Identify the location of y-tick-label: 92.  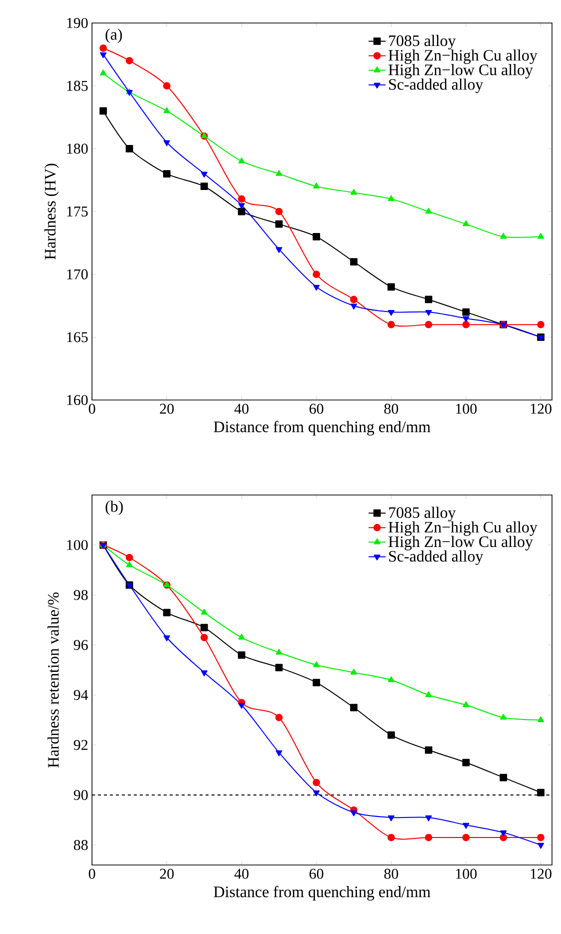
(81, 745).